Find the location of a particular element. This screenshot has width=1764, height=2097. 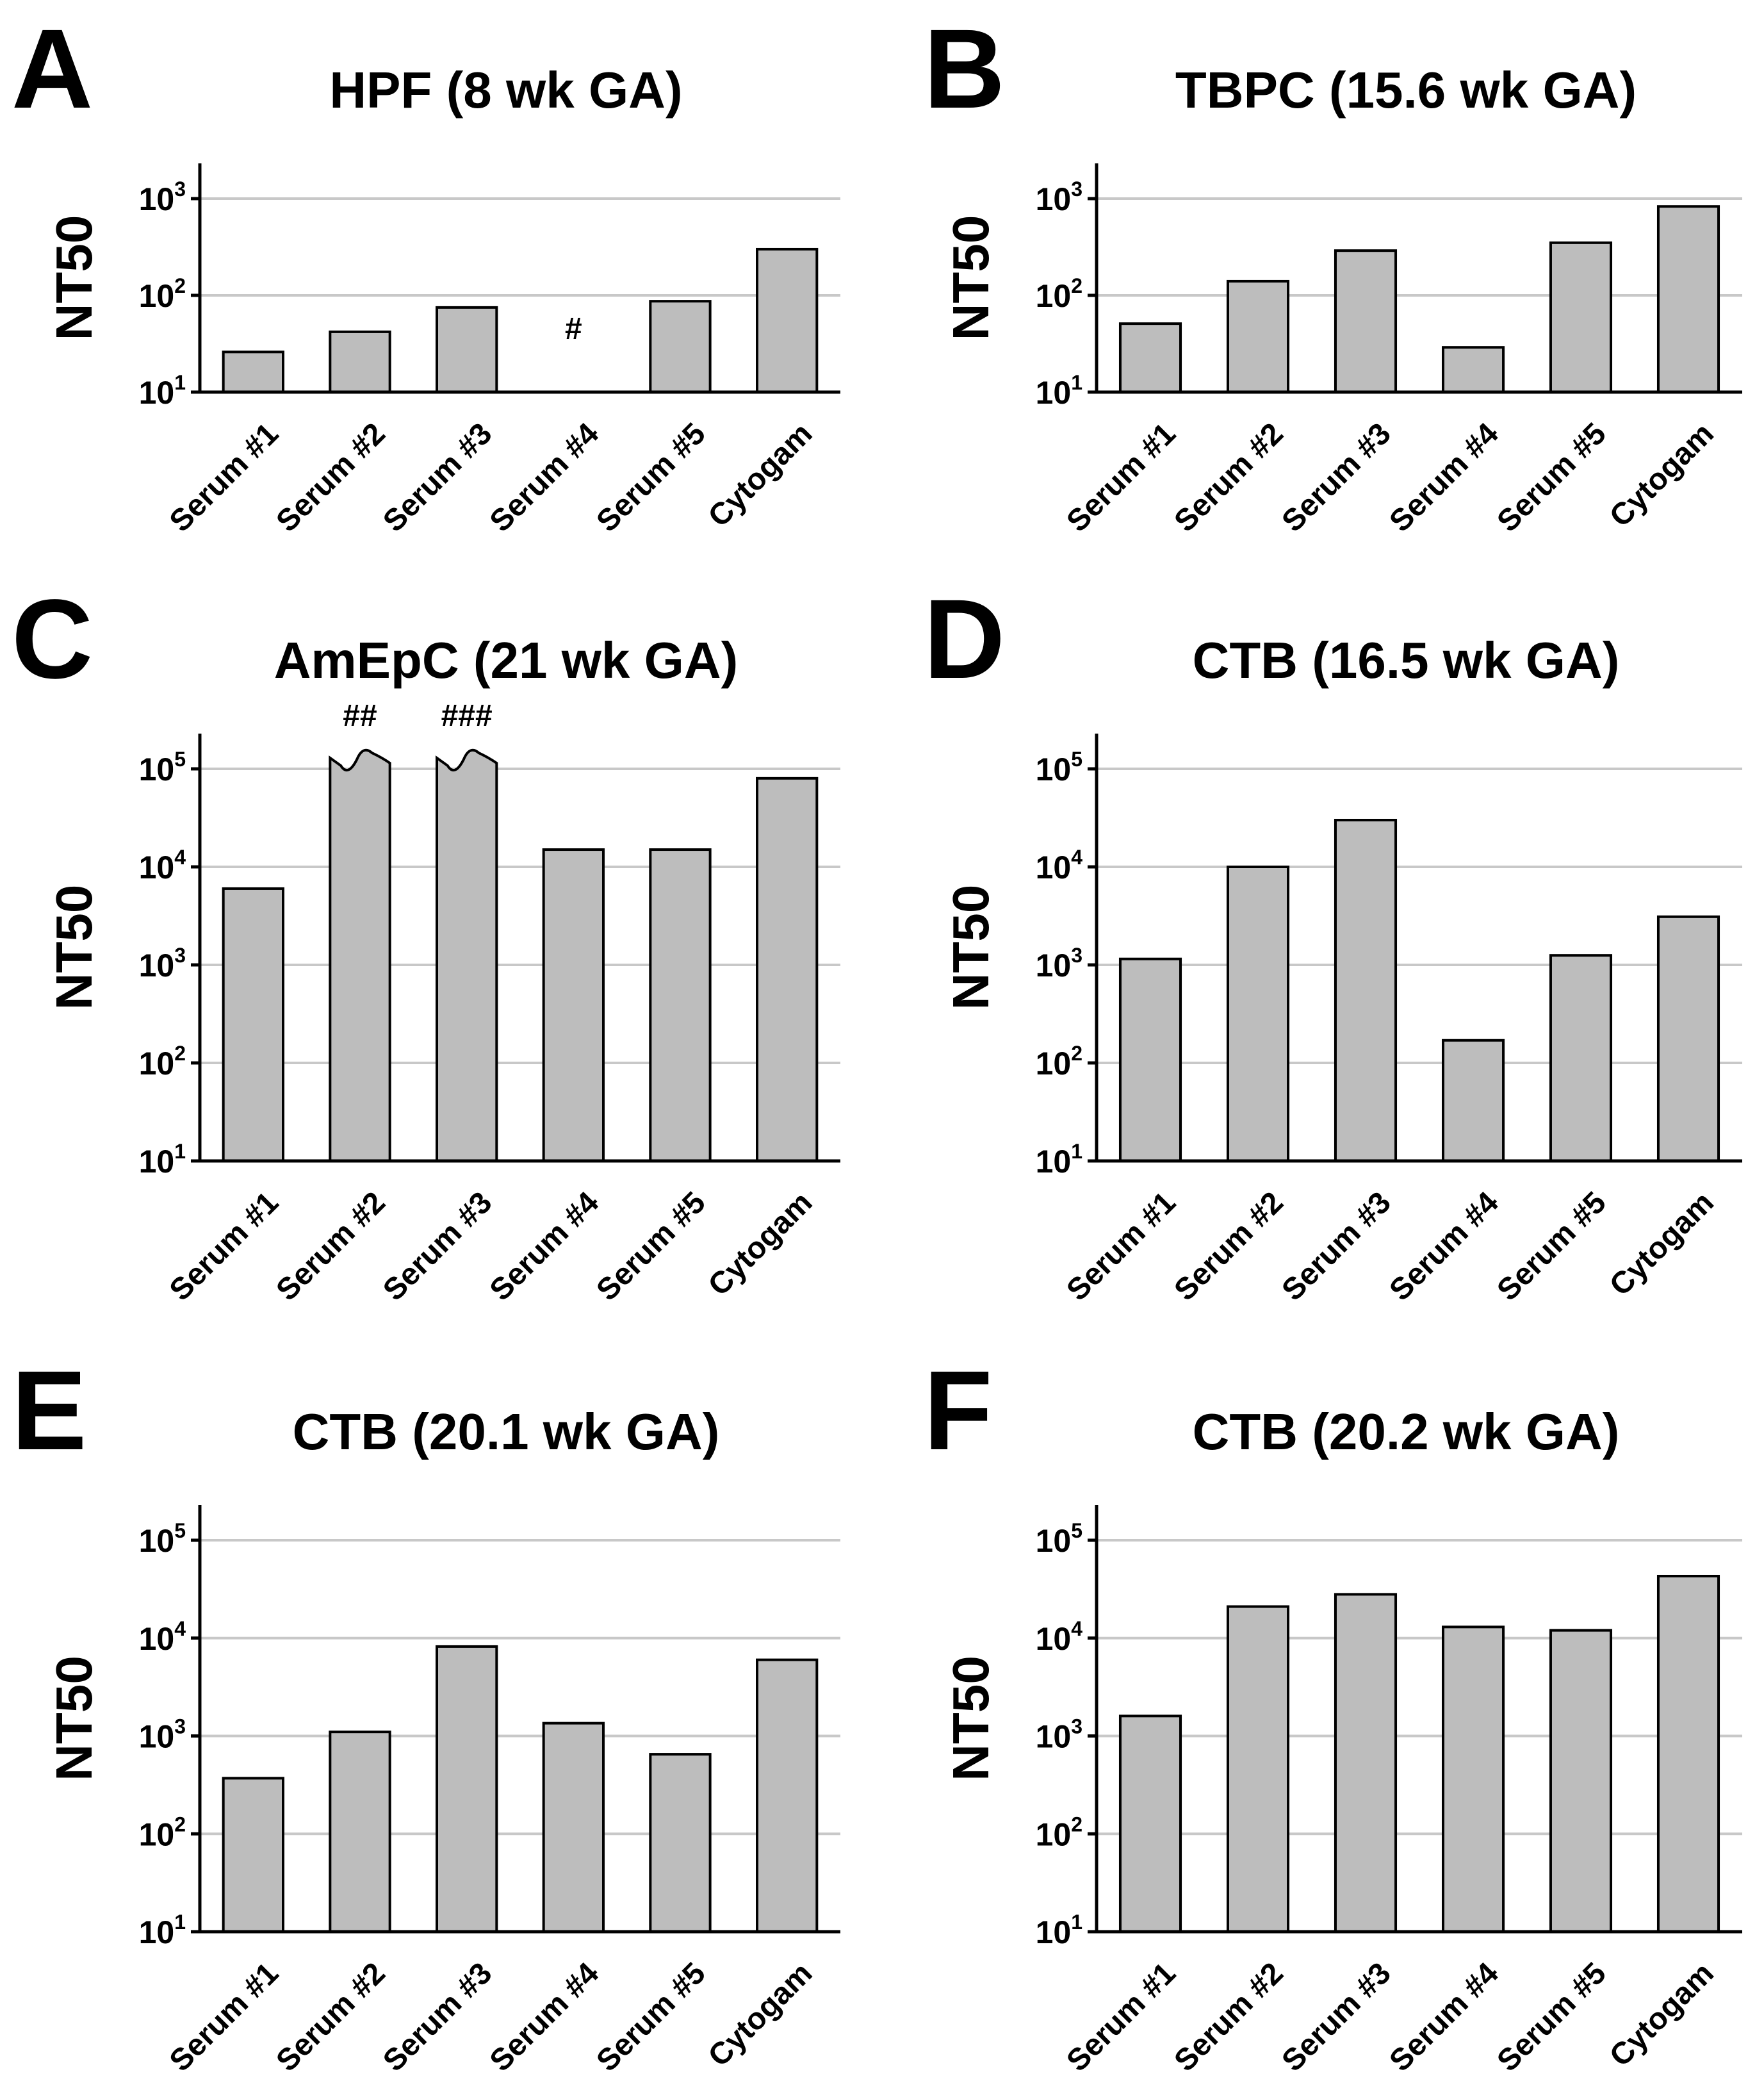

annotation: ## is located at coordinates (360, 716).